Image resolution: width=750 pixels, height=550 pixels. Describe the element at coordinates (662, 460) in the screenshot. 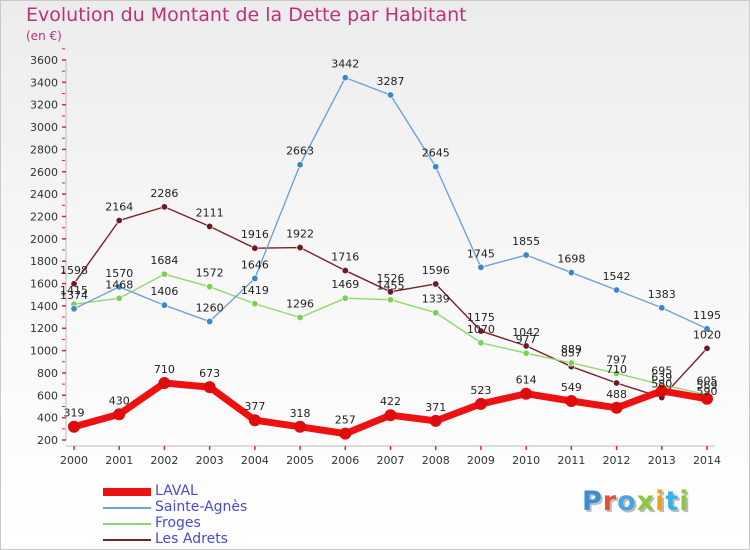

I see `x-tick-label: 2013` at that location.